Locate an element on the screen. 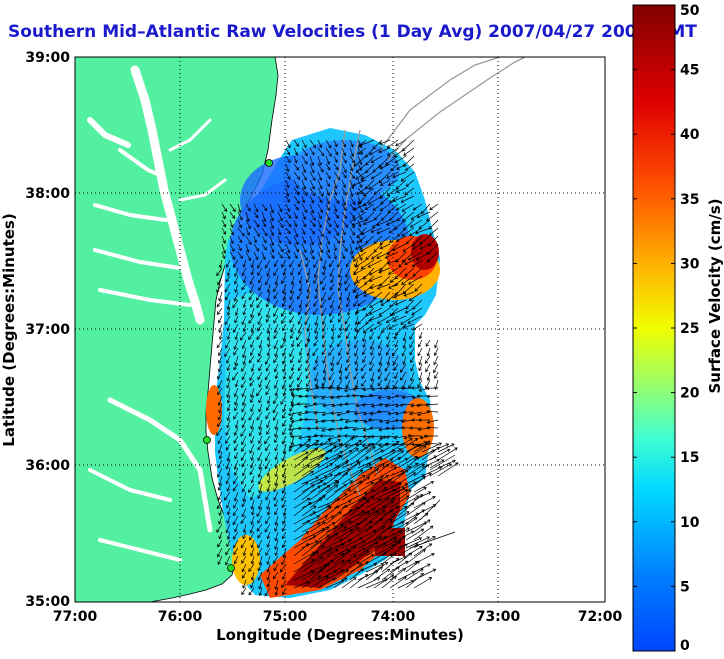  colorbar-tick-label: 35 is located at coordinates (689, 200).